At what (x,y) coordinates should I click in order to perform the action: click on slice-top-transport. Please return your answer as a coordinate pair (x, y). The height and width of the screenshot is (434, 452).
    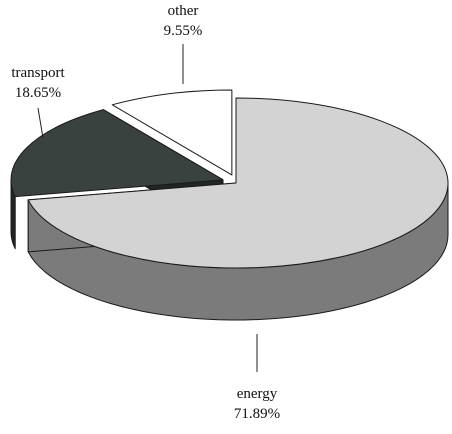
    Looking at the image, I should click on (117, 153).